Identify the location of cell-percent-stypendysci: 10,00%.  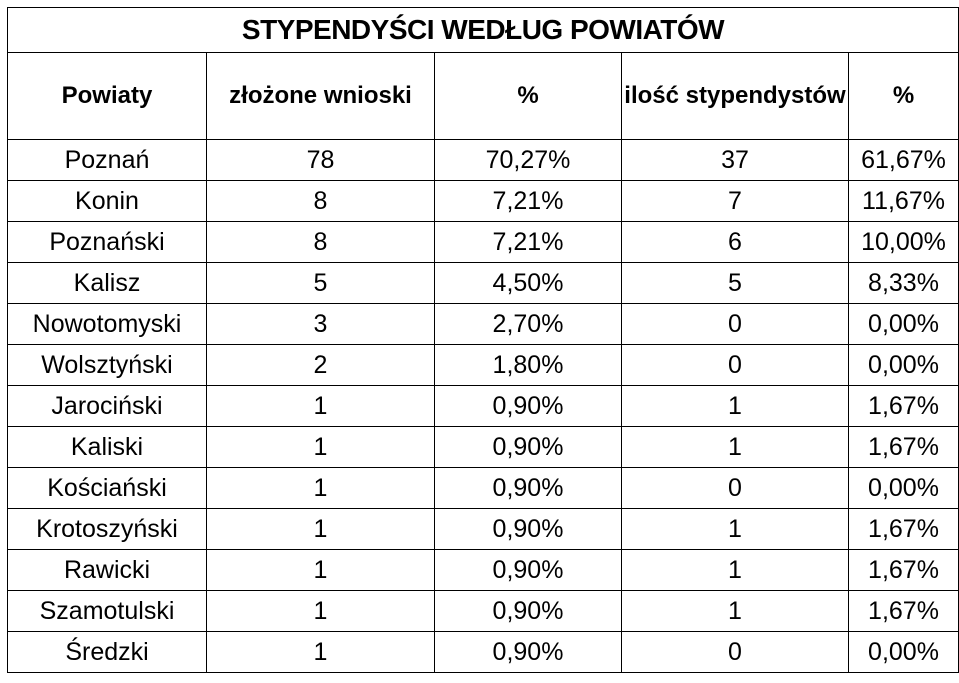
(903, 242).